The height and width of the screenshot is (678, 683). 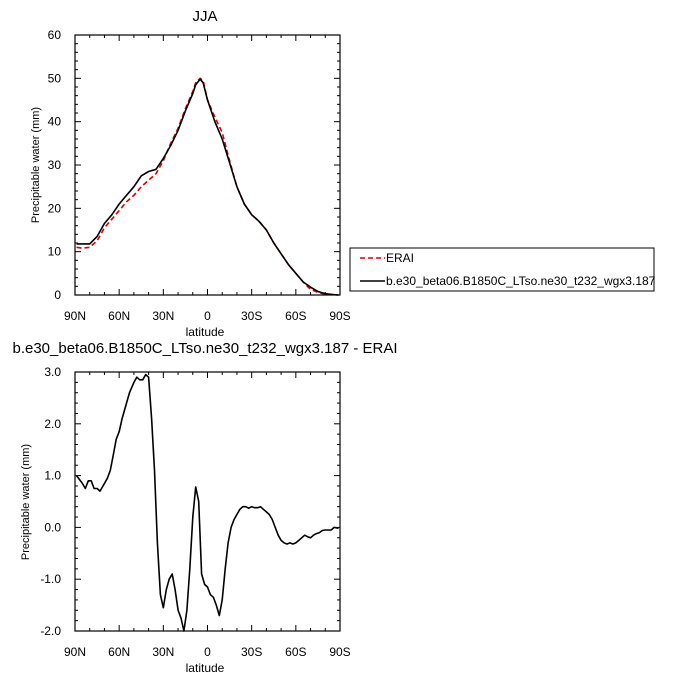 What do you see at coordinates (55, 165) in the screenshot?
I see `y-tick-label: 30` at bounding box center [55, 165].